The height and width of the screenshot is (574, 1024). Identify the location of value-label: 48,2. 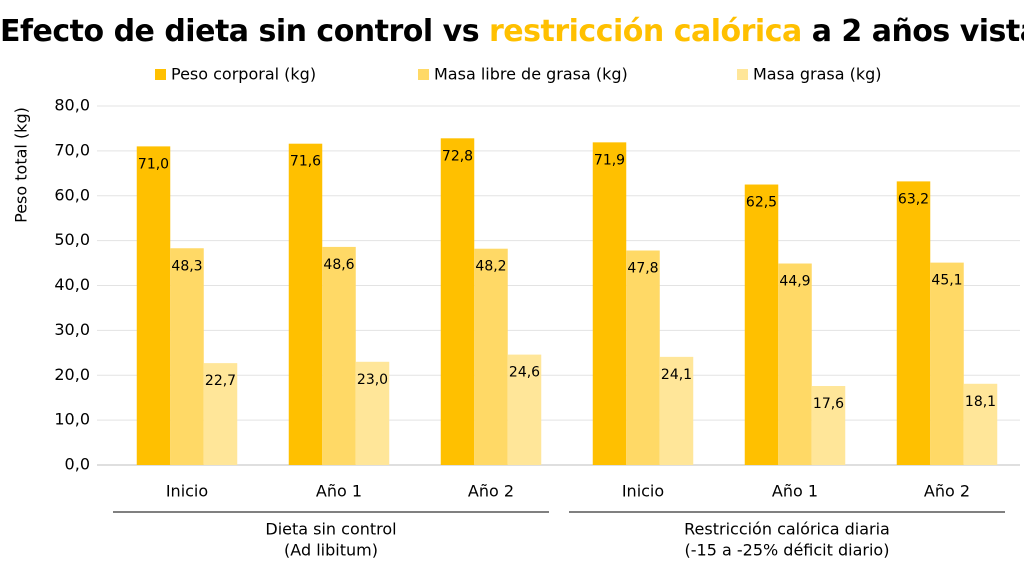
(490, 267).